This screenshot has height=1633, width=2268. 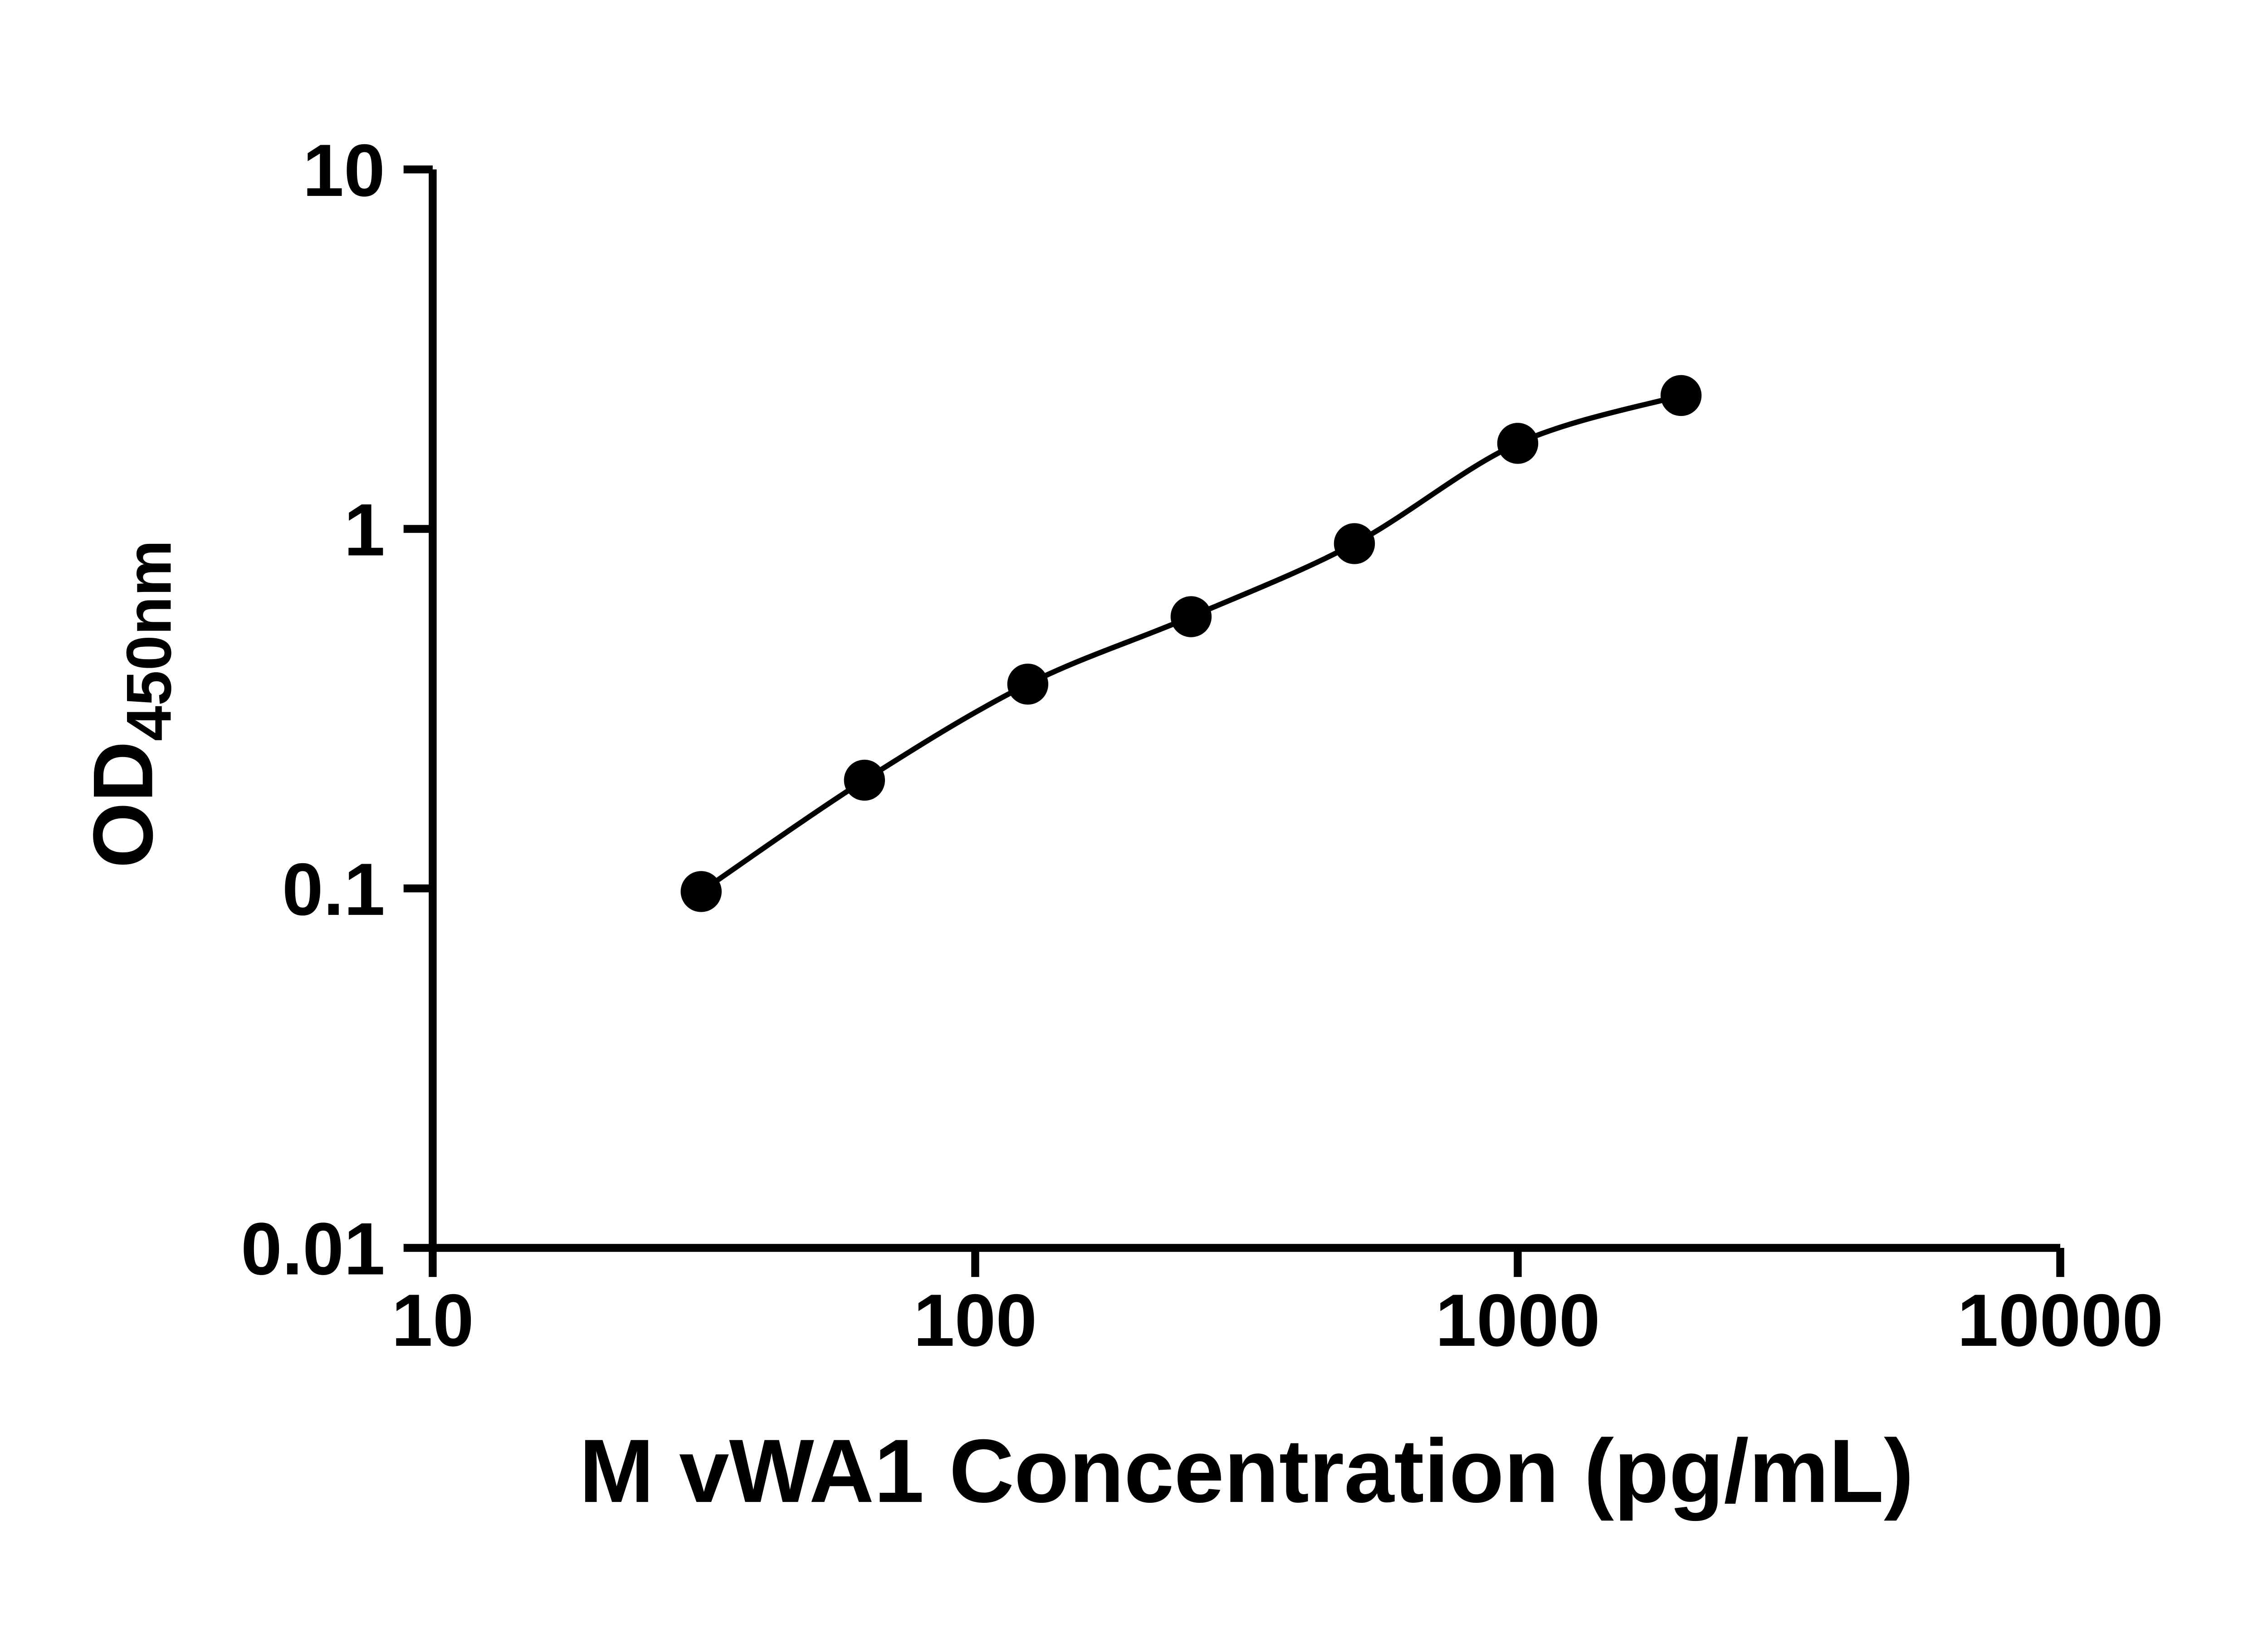 I want to click on y-tick-label: 1, so click(x=365, y=529).